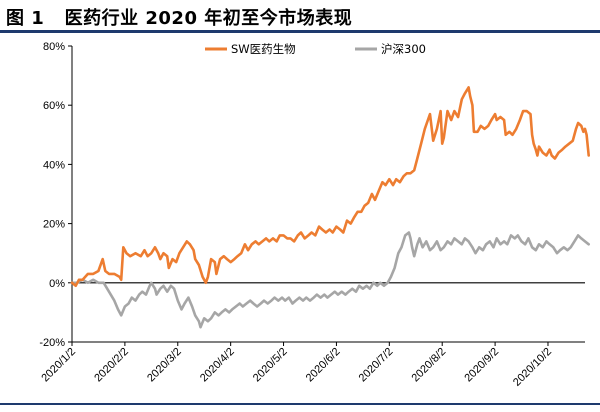 The width and height of the screenshot is (600, 412). Describe the element at coordinates (54, 165) in the screenshot. I see `y-tick-label: 40%` at that location.